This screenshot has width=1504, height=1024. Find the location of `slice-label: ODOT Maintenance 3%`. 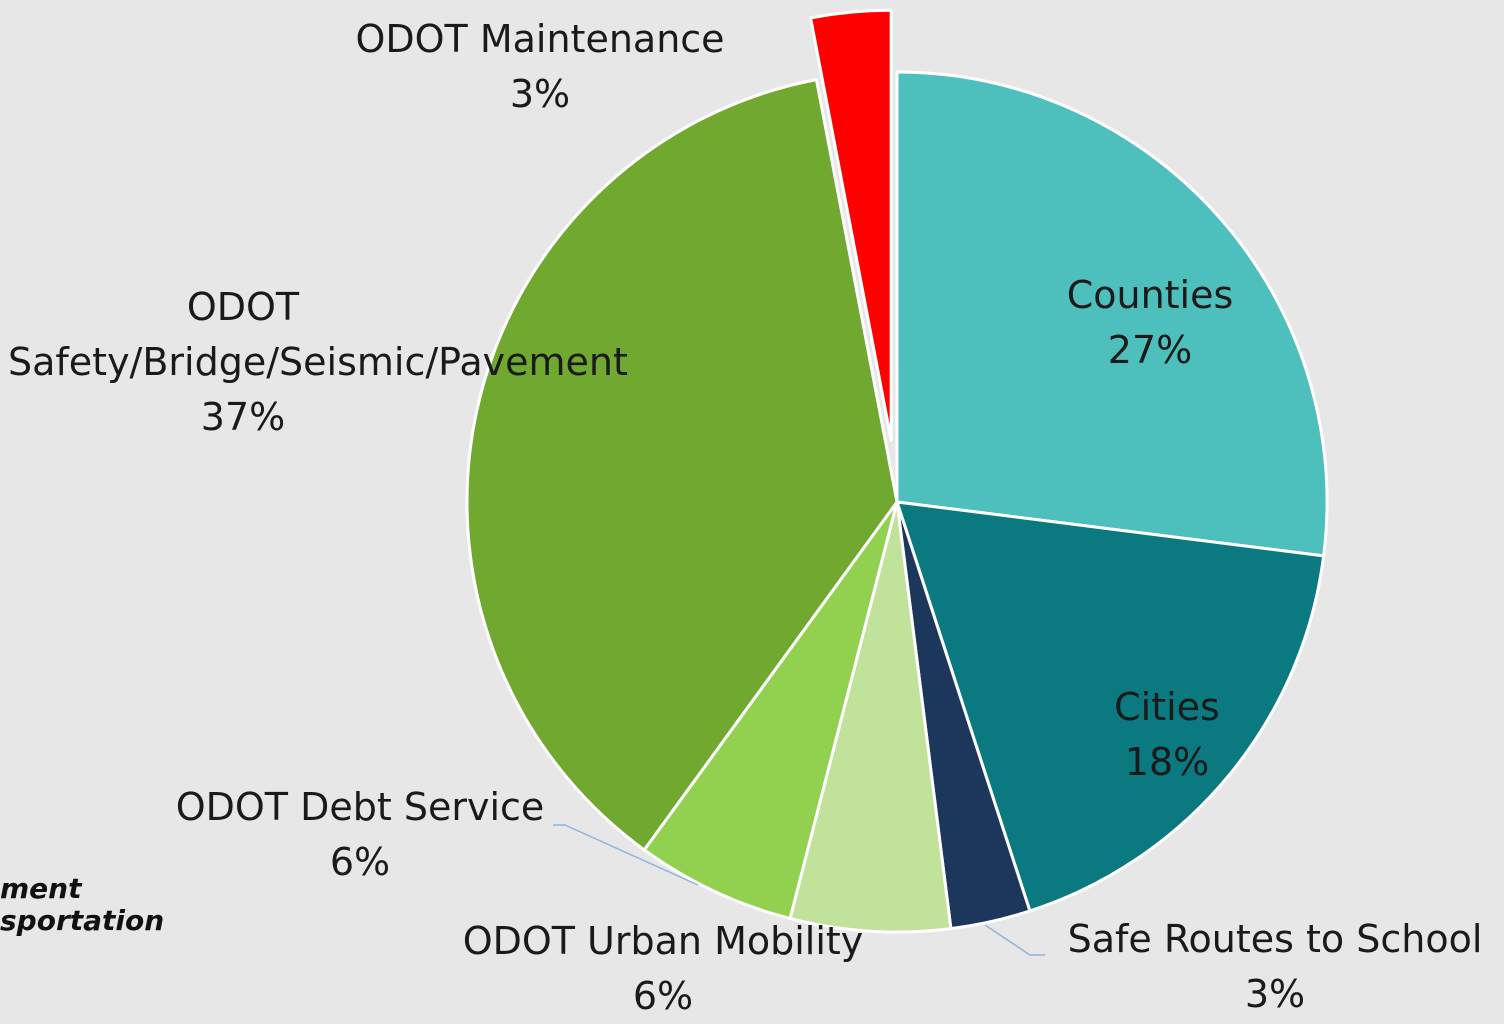

slice-label: ODOT Maintenance 3% is located at coordinates (540, 67).